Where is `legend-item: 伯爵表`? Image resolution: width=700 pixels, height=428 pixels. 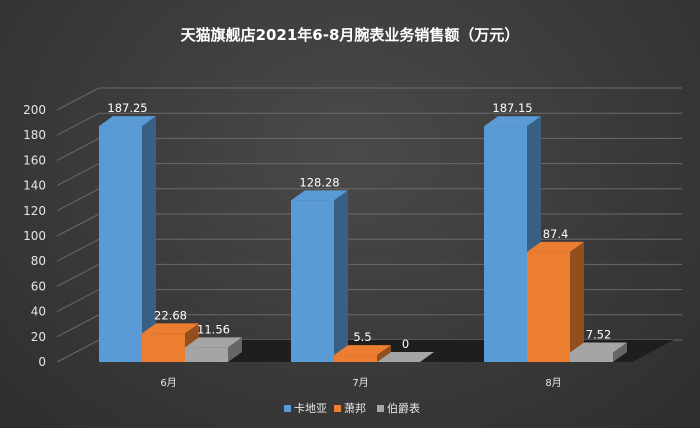
legend-item: 伯爵表 is located at coordinates (398, 408).